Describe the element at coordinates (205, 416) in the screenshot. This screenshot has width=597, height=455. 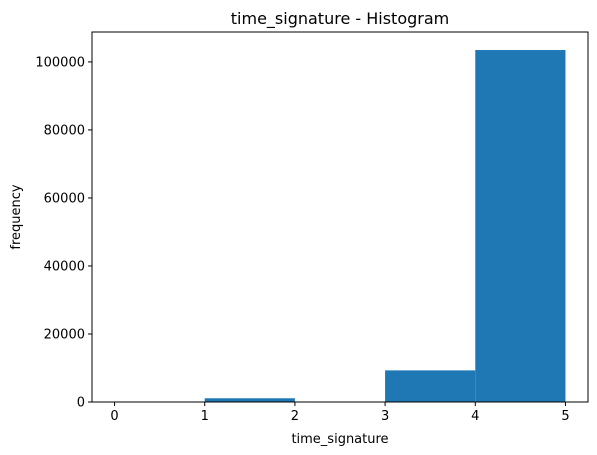
I see `x-tick-label: 1` at that location.